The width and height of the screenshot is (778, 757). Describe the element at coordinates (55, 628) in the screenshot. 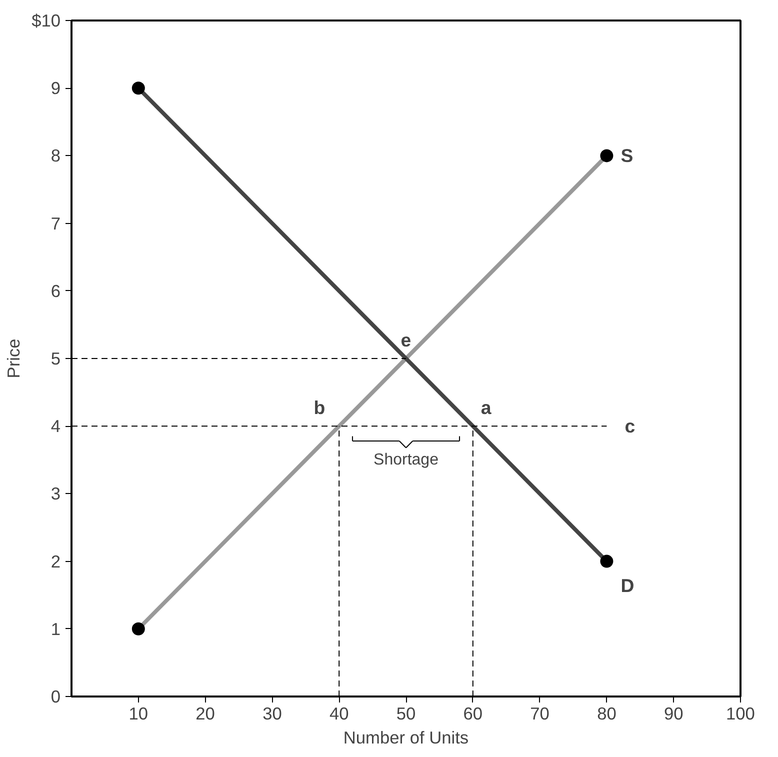

I see `y-tick-label: 1` at that location.